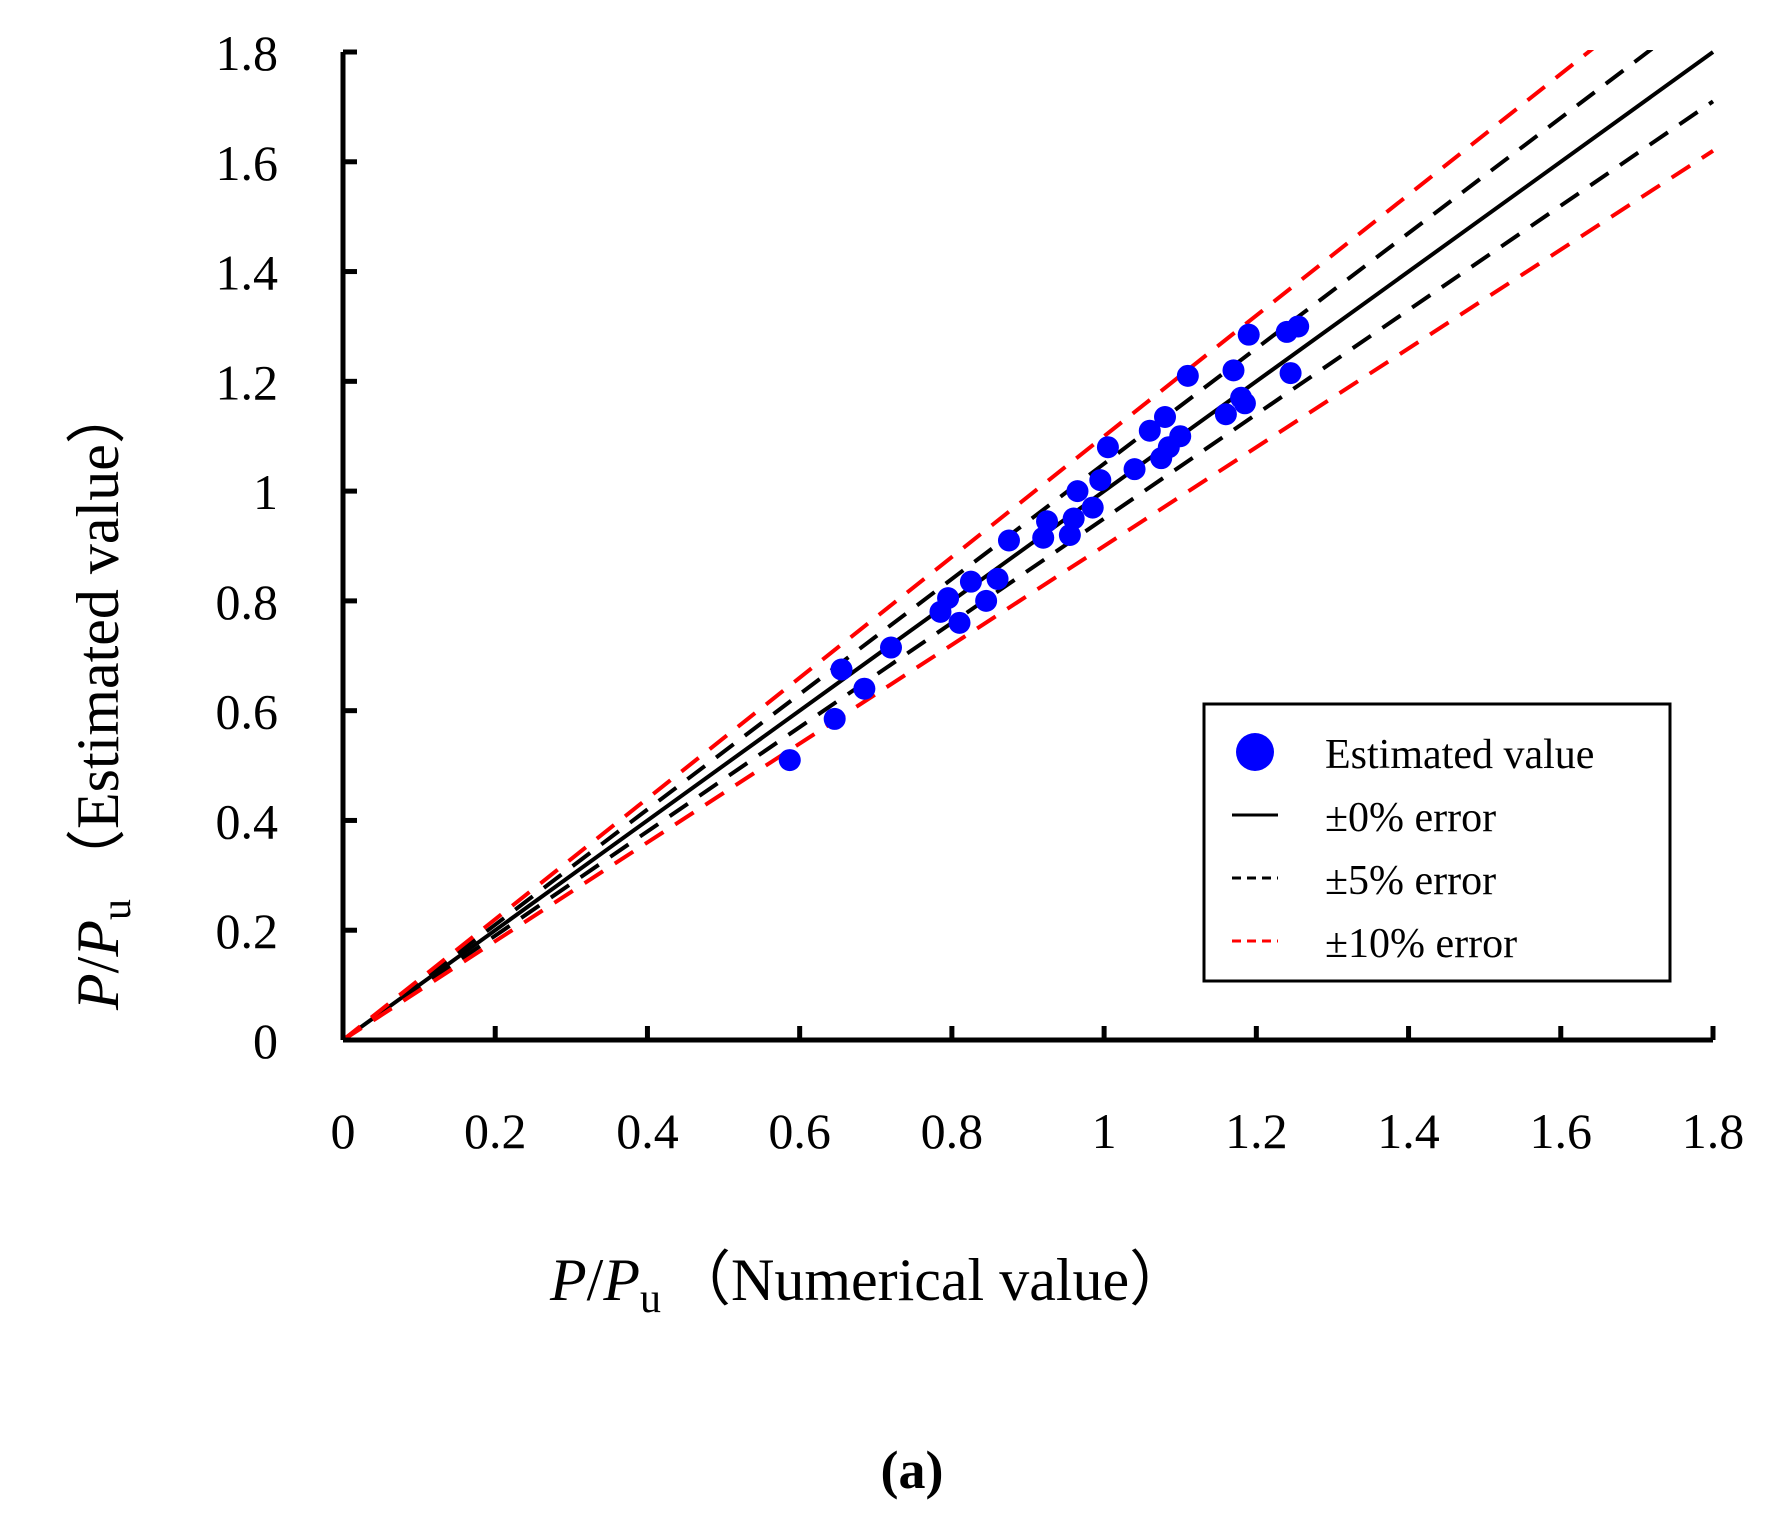  Describe the element at coordinates (247, 53) in the screenshot. I see `y-tick-label-9: 1.8` at that location.